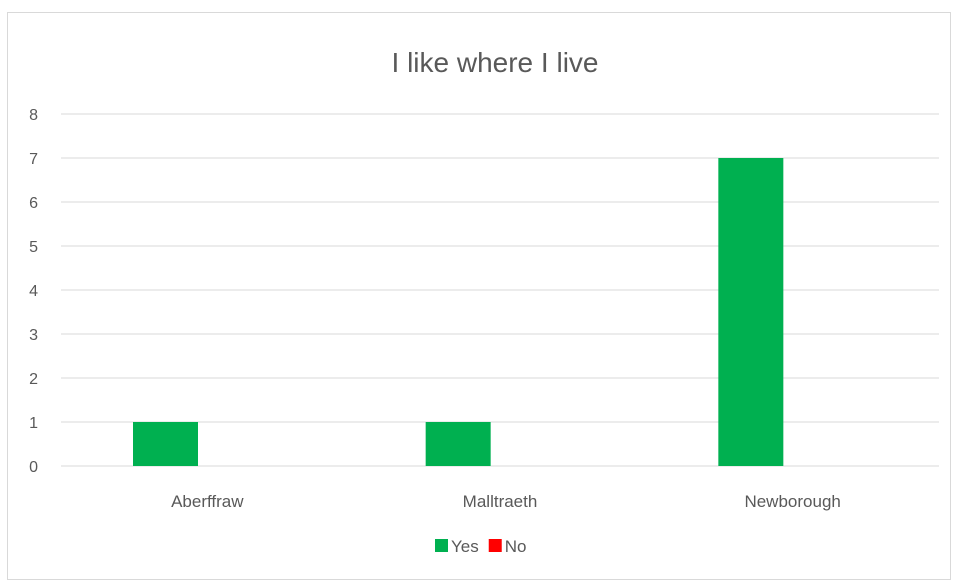 This screenshot has width=958, height=584. Describe the element at coordinates (751, 312) in the screenshot. I see `bar-yes-newborough` at that location.